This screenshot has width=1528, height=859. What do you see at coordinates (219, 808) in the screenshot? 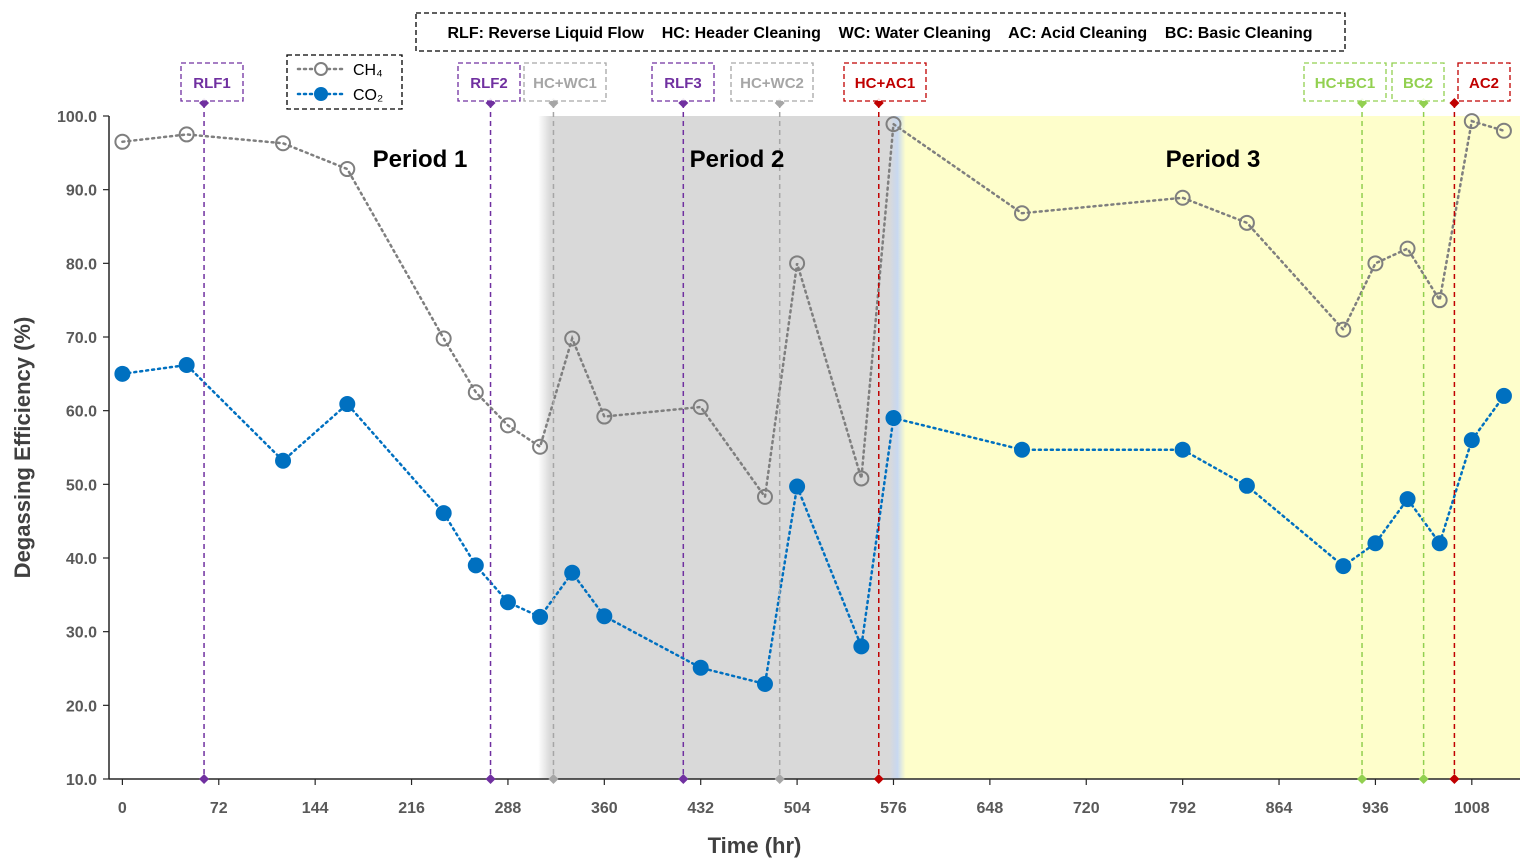
I see `x-tick-label: 72` at bounding box center [219, 808].